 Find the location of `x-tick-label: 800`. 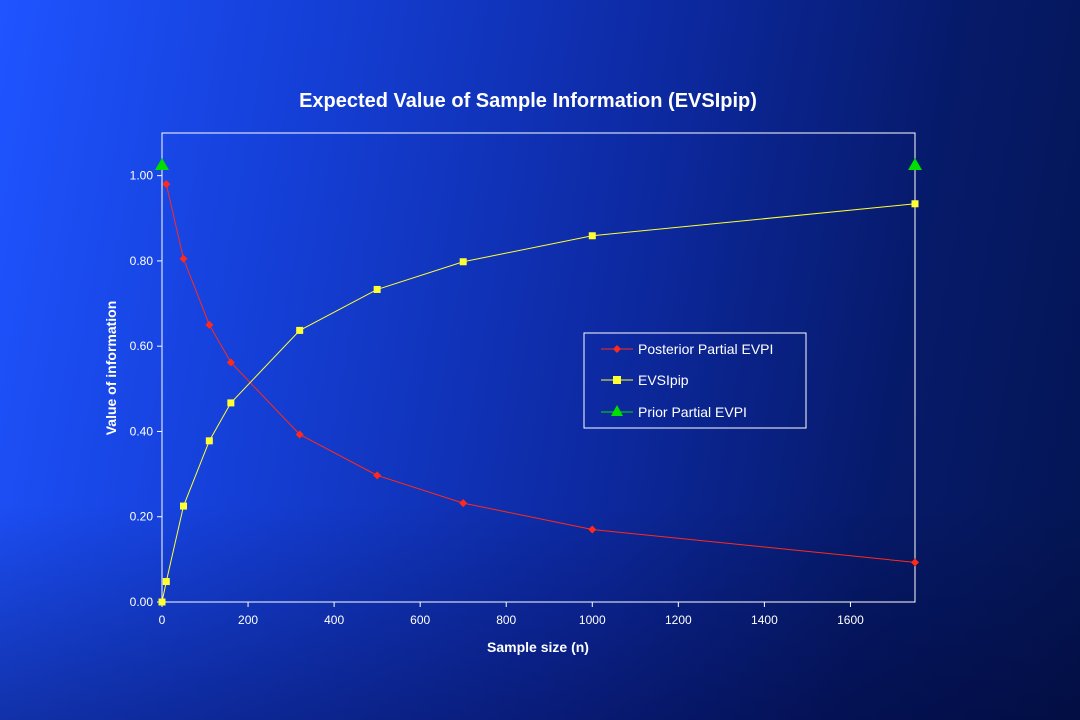

x-tick-label: 800 is located at coordinates (506, 620).